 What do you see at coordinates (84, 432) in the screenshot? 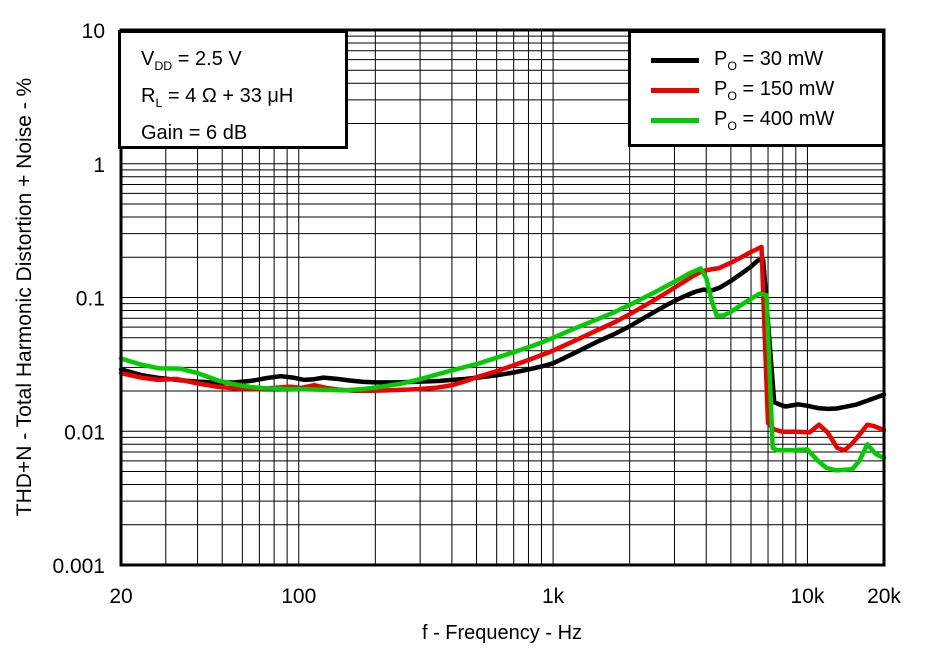
I see `y-tick-label: 0.01` at bounding box center [84, 432].